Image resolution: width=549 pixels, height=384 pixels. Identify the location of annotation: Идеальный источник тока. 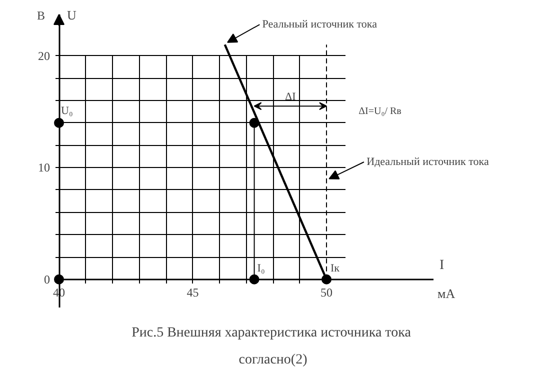
(427, 162).